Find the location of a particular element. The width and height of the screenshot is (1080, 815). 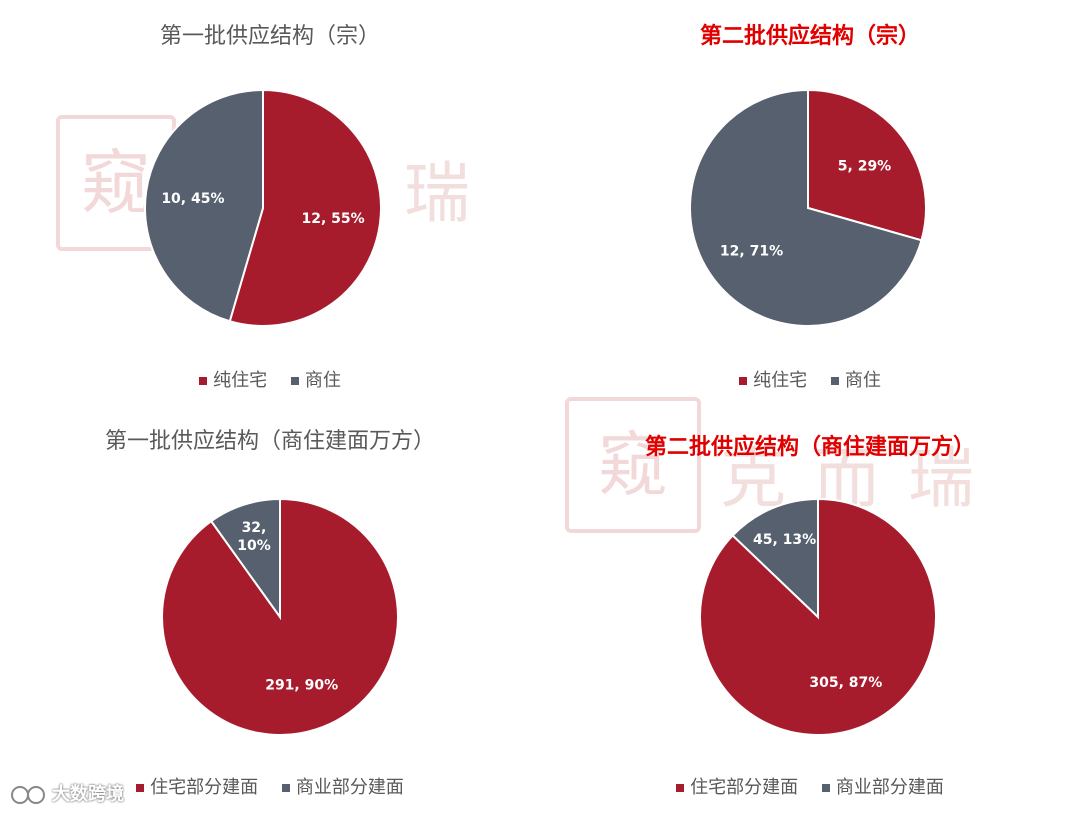

slice-data-label-0: 12, 55% is located at coordinates (332, 219).